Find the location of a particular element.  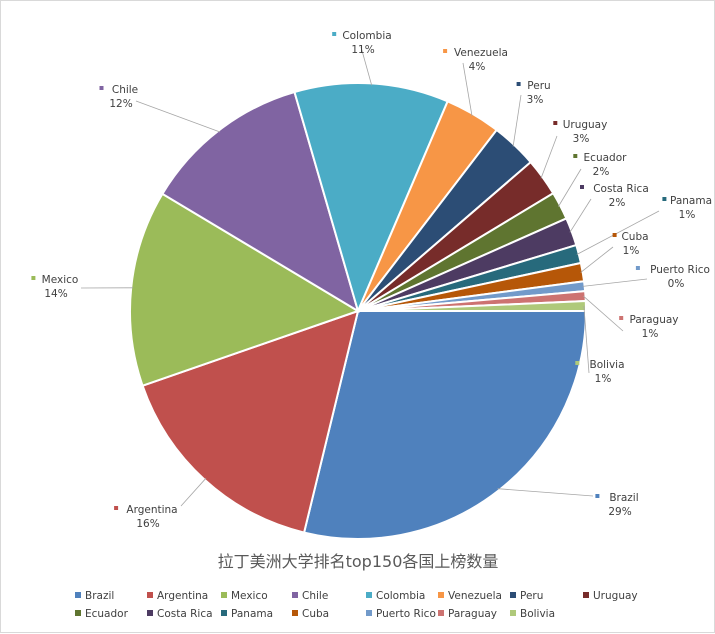

legend-item-ecuador: Ecuador is located at coordinates (102, 614).